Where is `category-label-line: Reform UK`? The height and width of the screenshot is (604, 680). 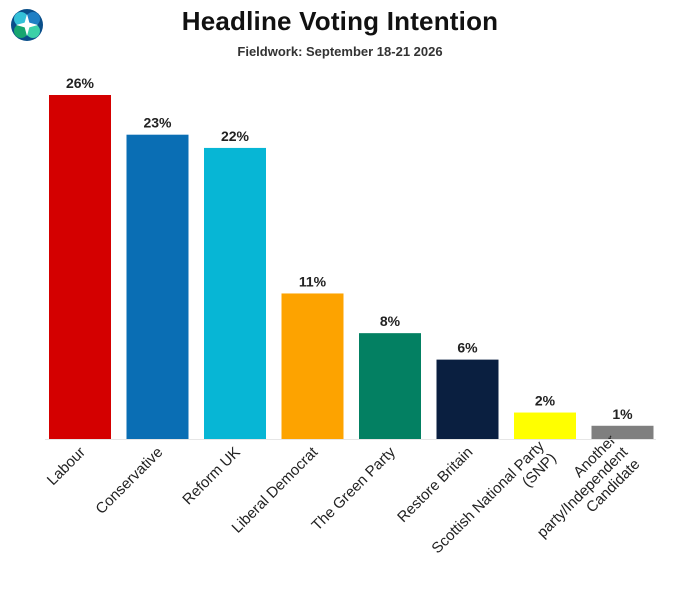 category-label-line: Reform UK is located at coordinates (211, 476).